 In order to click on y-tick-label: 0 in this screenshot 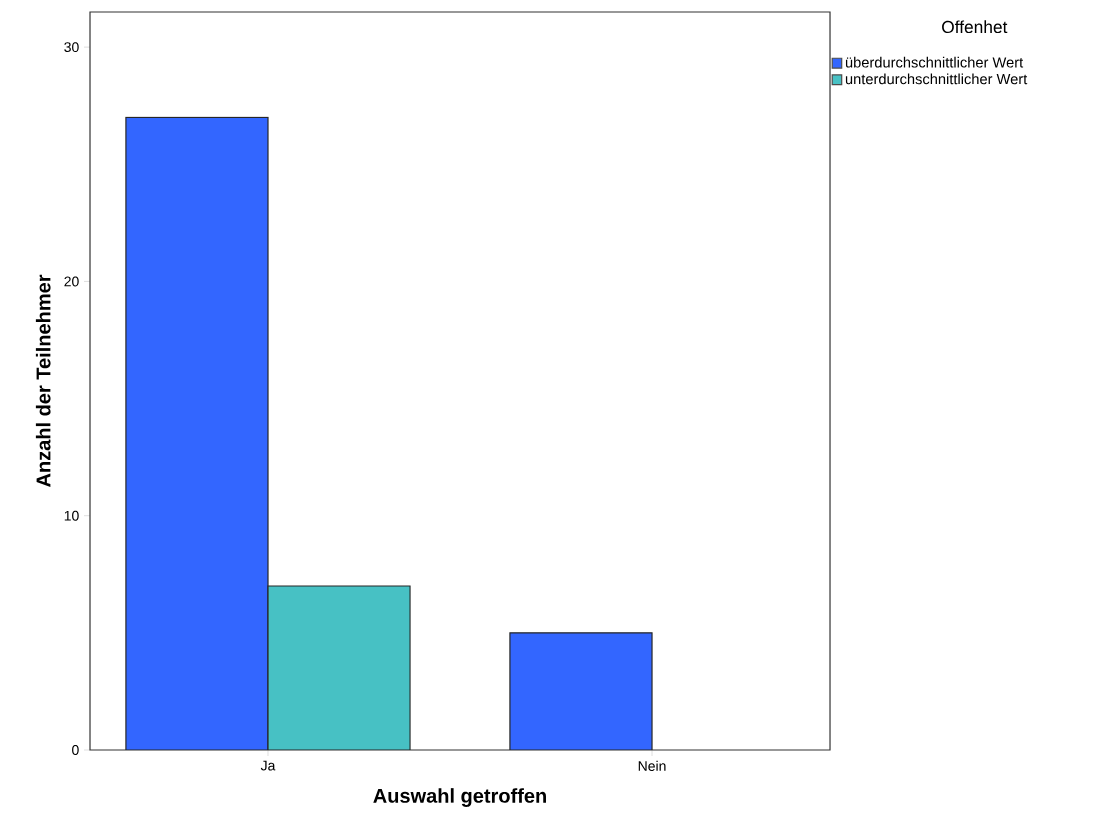, I will do `click(75, 750)`.